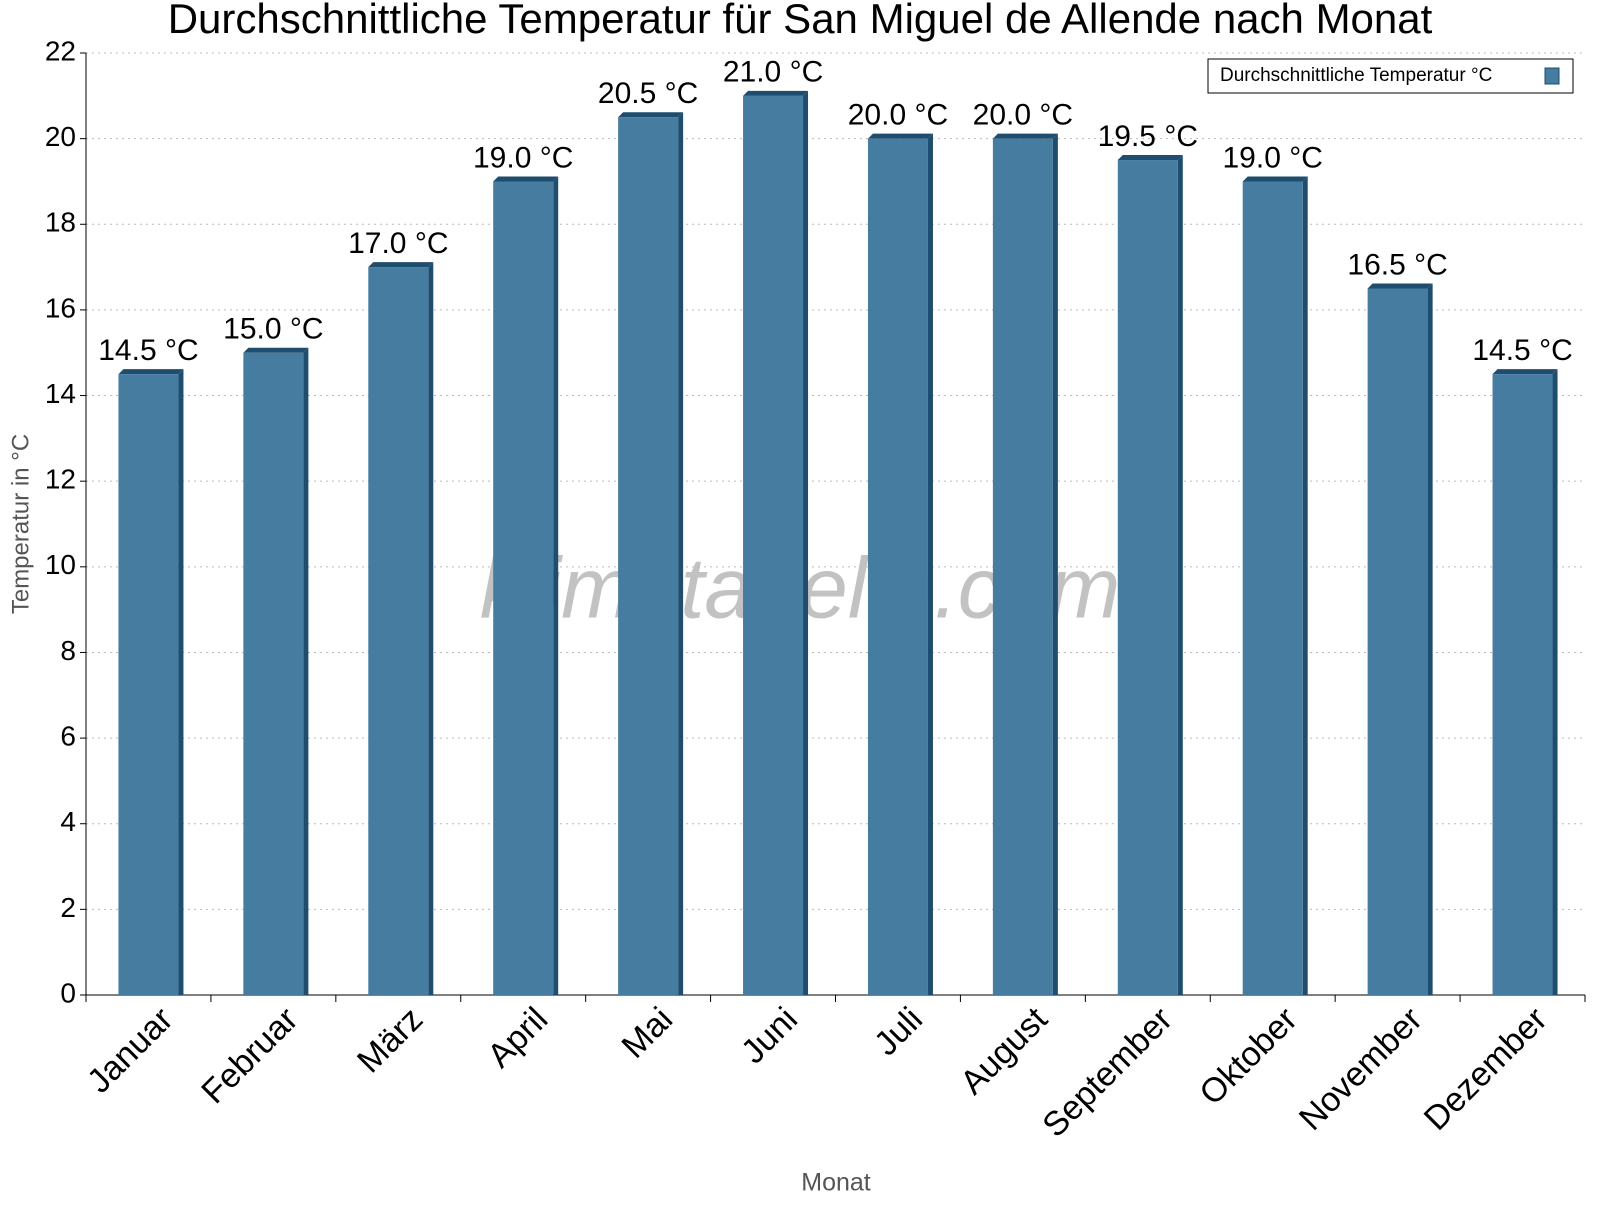 The image size is (1600, 1205). Describe the element at coordinates (398, 243) in the screenshot. I see `value-label: 17.0 °C` at that location.